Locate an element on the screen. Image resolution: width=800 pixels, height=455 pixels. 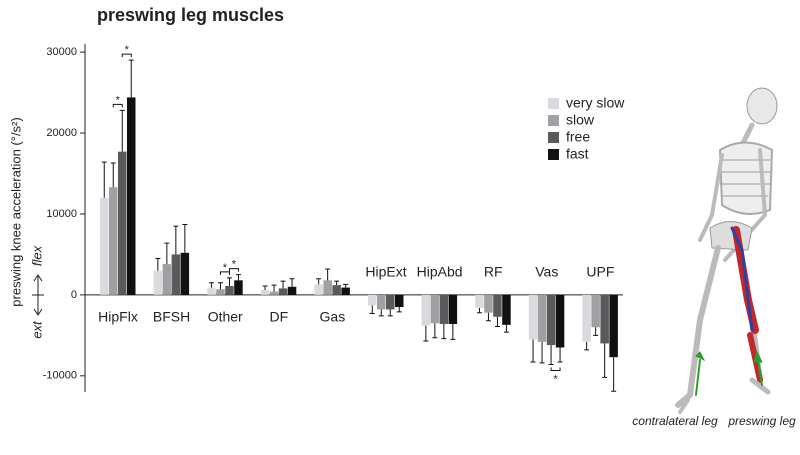
legend-label: free is located at coordinates (578, 137).